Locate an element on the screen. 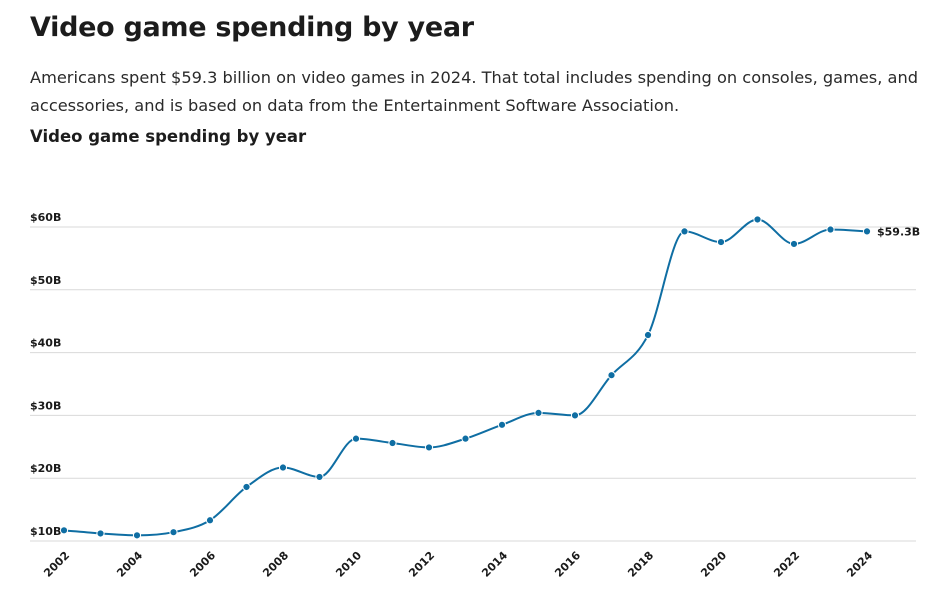  y-tick-label: $20B is located at coordinates (45, 468).